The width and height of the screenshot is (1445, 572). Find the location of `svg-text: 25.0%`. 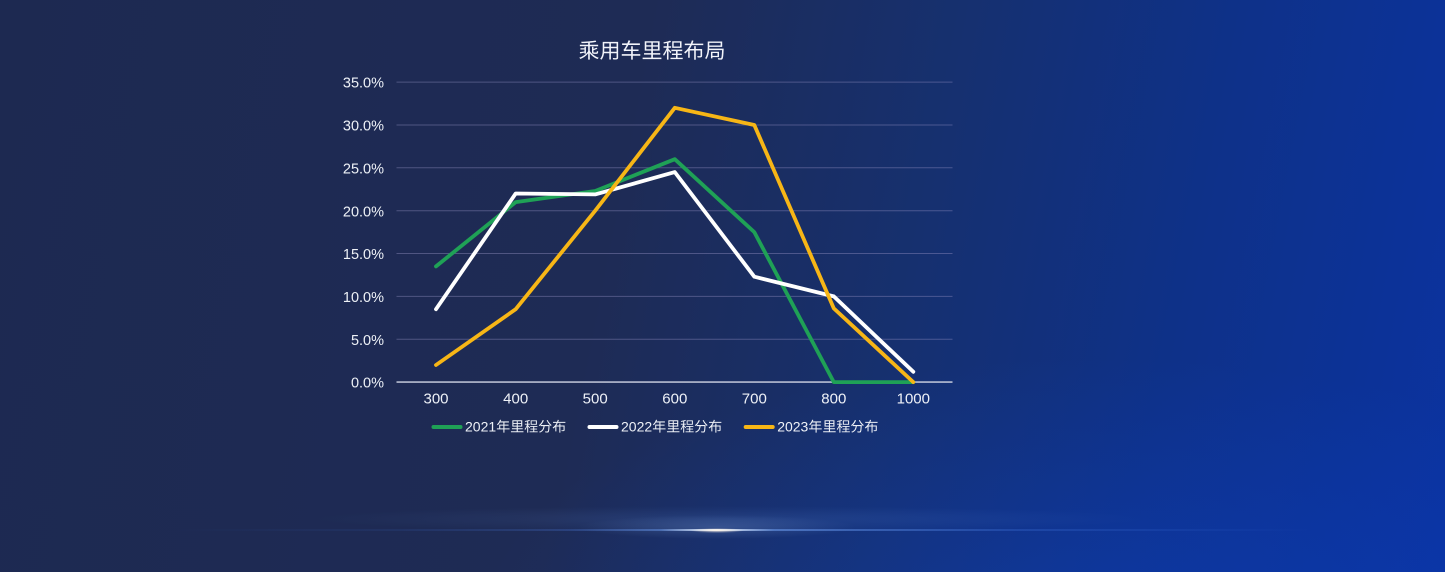

svg-text: 25.0% is located at coordinates (363, 169).